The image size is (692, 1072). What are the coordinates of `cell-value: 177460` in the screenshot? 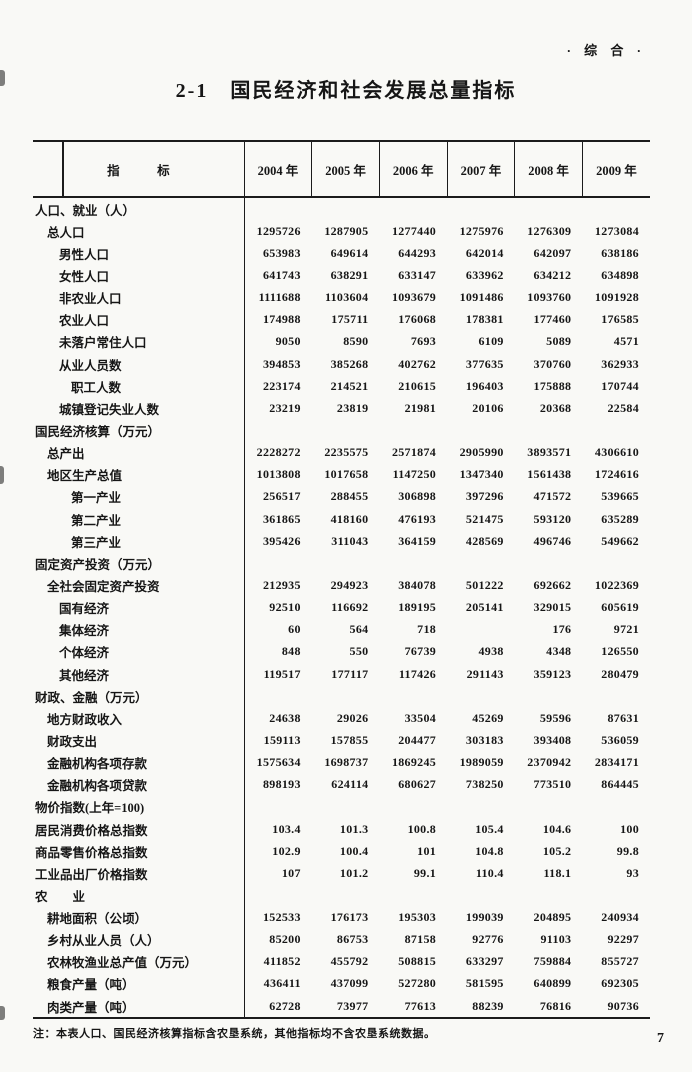 It's located at (552, 319).